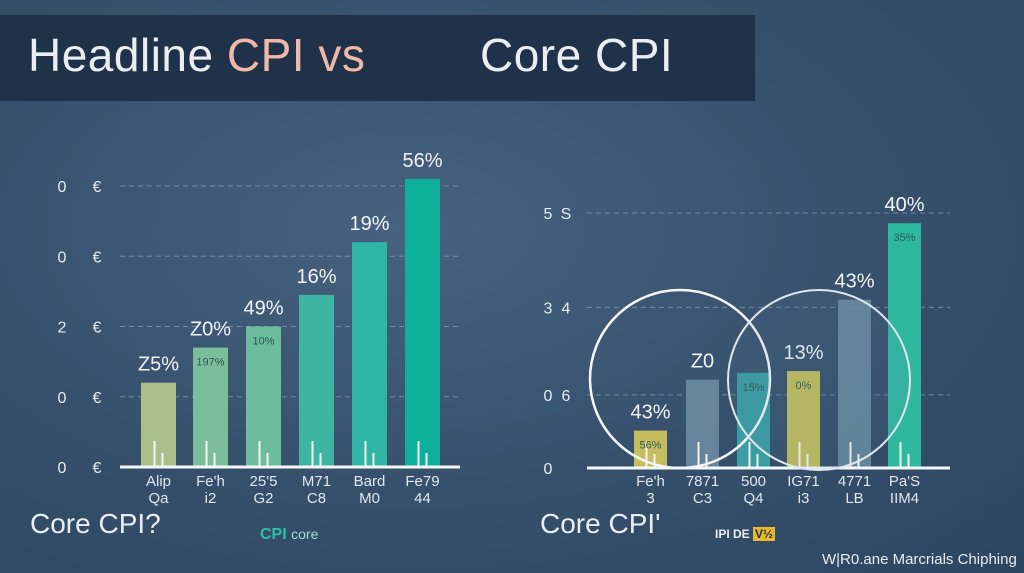 The width and height of the screenshot is (1024, 573). I want to click on bar-value-label: 56%, so click(422, 161).